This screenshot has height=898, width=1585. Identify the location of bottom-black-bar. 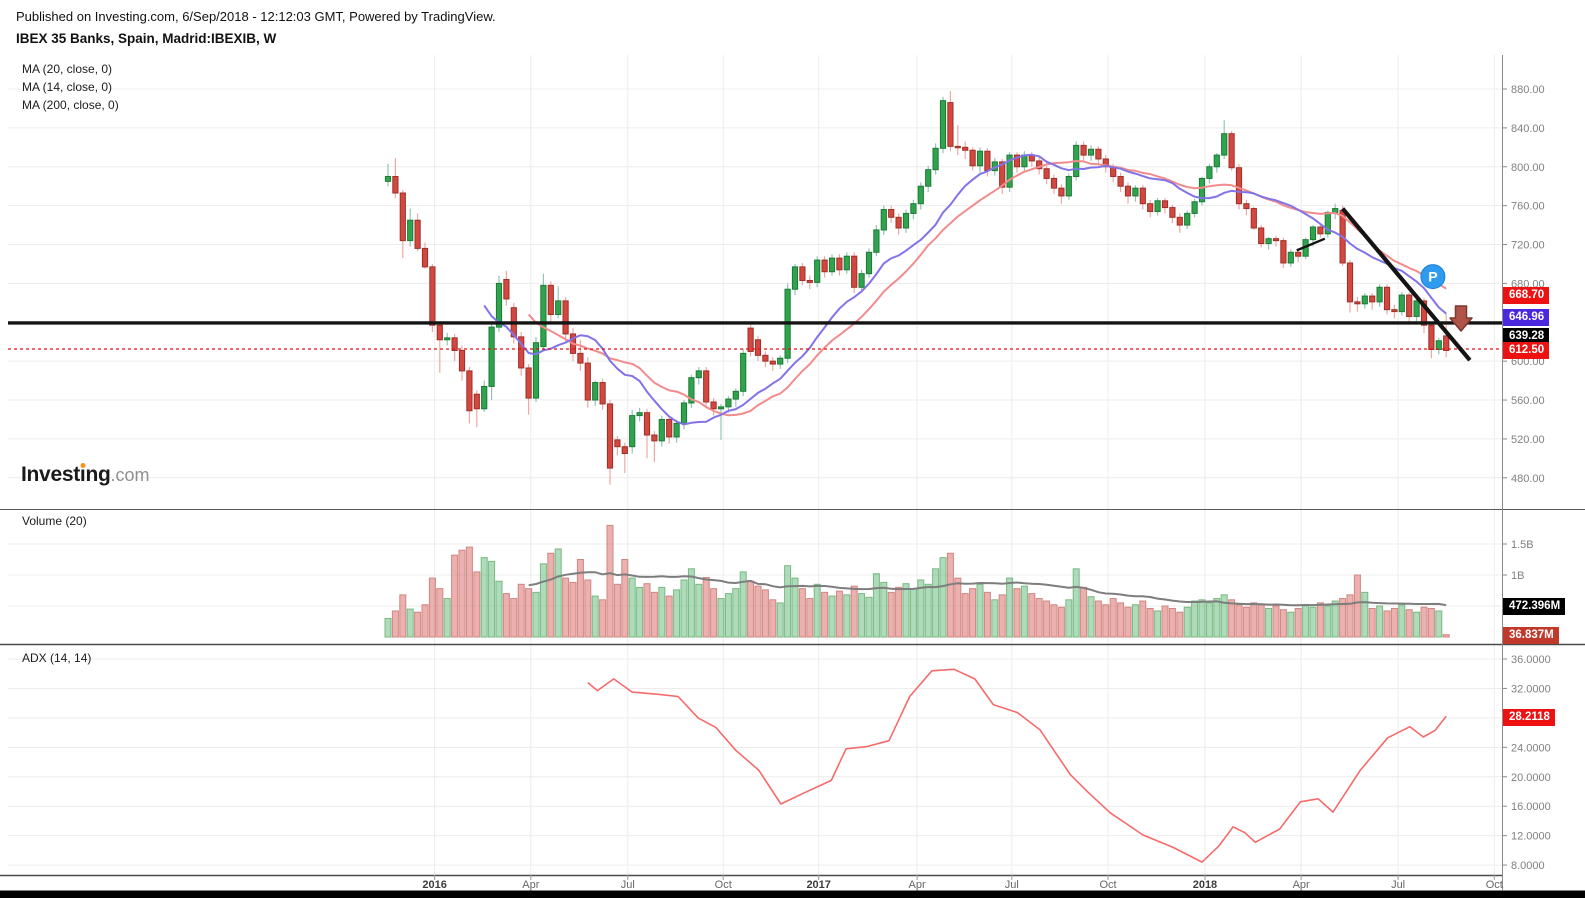
(792, 894).